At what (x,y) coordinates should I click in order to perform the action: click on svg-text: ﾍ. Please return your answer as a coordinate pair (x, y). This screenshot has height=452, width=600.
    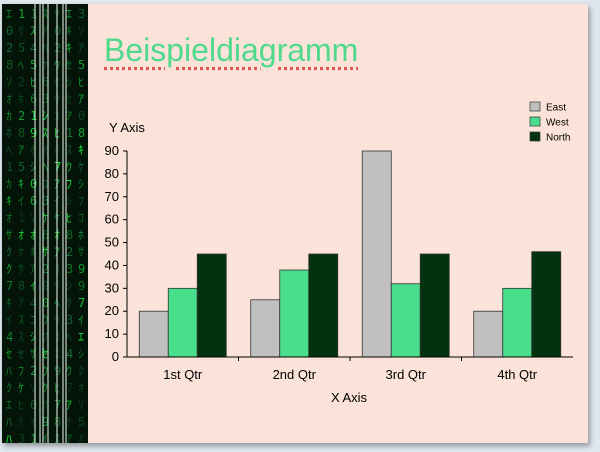
    Looking at the image, I should click on (21, 65).